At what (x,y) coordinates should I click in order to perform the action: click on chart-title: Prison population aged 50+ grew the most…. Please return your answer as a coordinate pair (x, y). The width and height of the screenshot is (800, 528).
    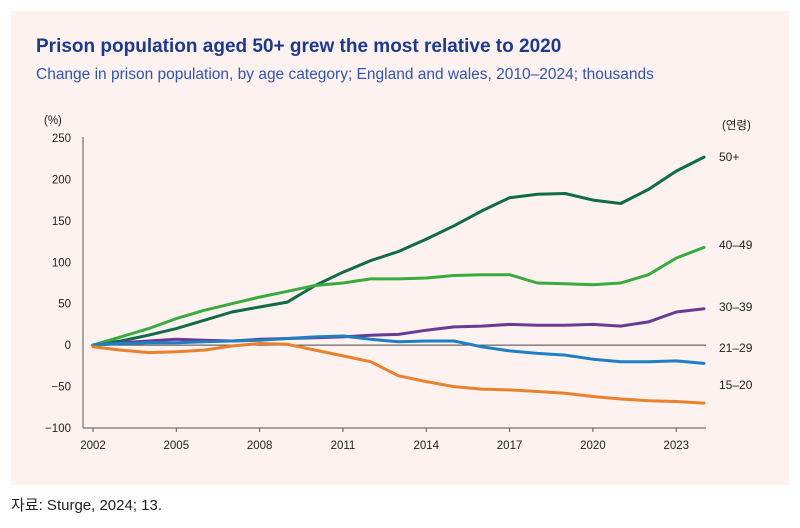
    Looking at the image, I should click on (299, 46).